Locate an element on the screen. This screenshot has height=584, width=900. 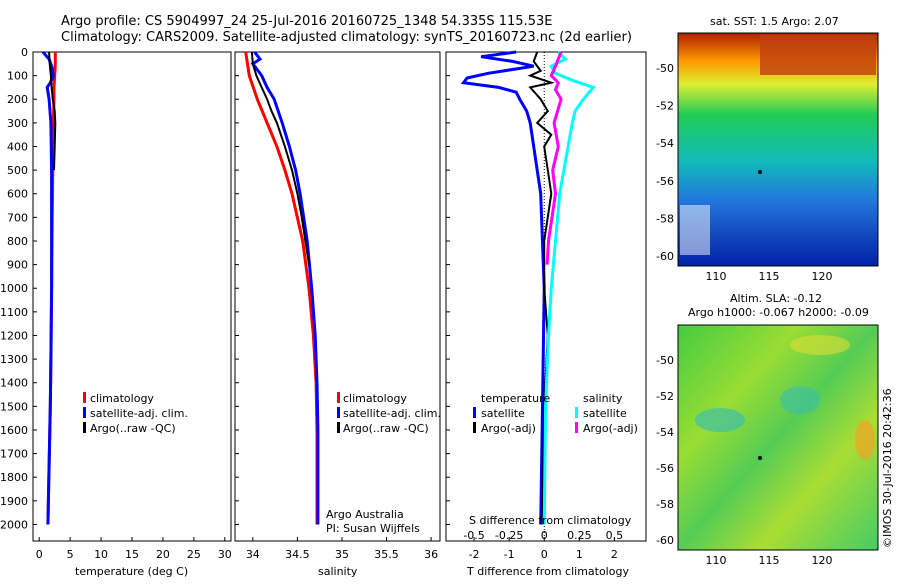
lon-tick-label: 120 is located at coordinates (822, 560).